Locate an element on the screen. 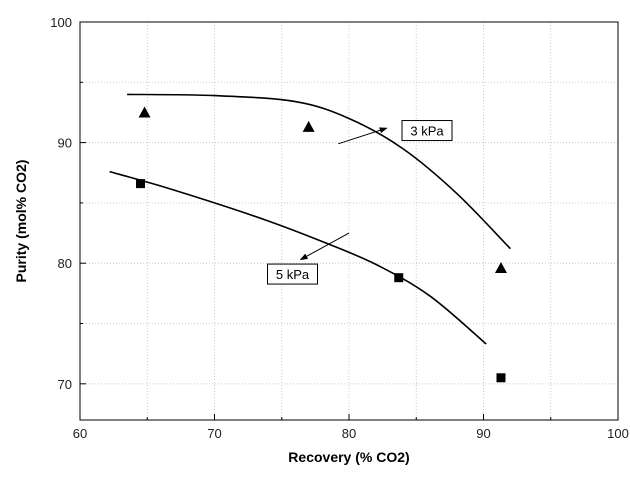 The image size is (630, 478). y-tick-label: 90 is located at coordinates (65, 143).